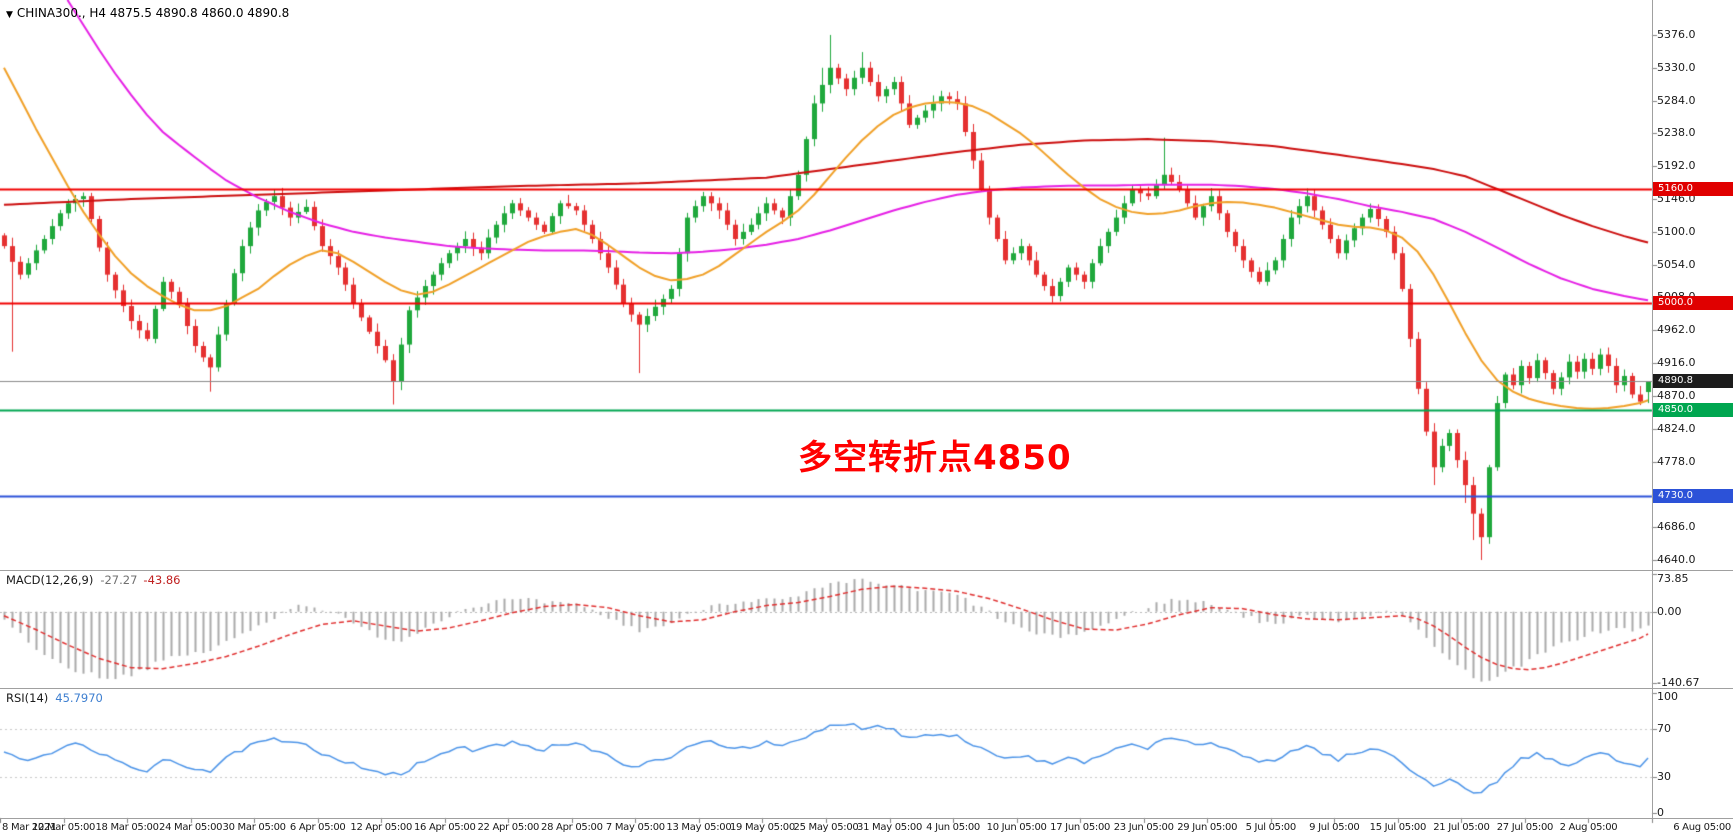 This screenshot has height=839, width=1733. I want to click on price-level-badge: 4730.0, so click(1693, 495).